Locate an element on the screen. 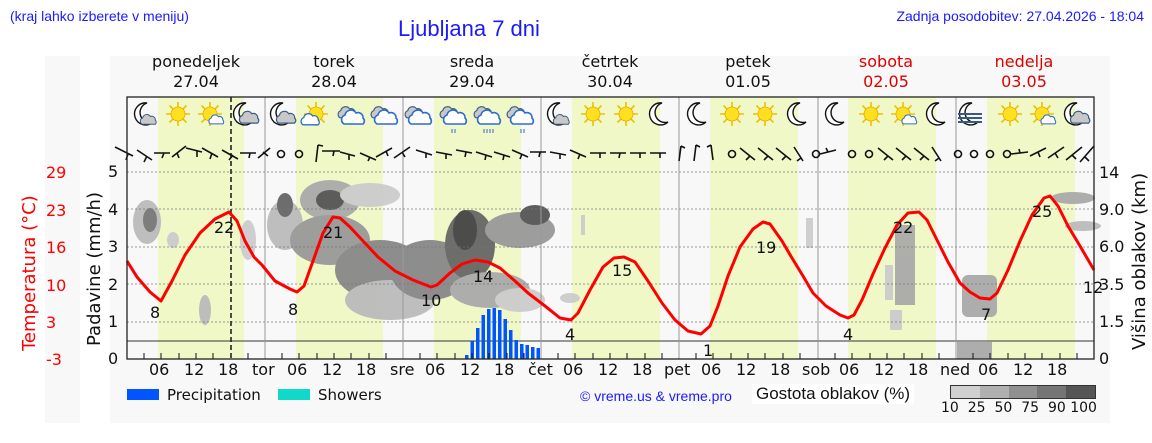 This screenshot has height=443, width=1152. precipitation-swatch is located at coordinates (143, 394).